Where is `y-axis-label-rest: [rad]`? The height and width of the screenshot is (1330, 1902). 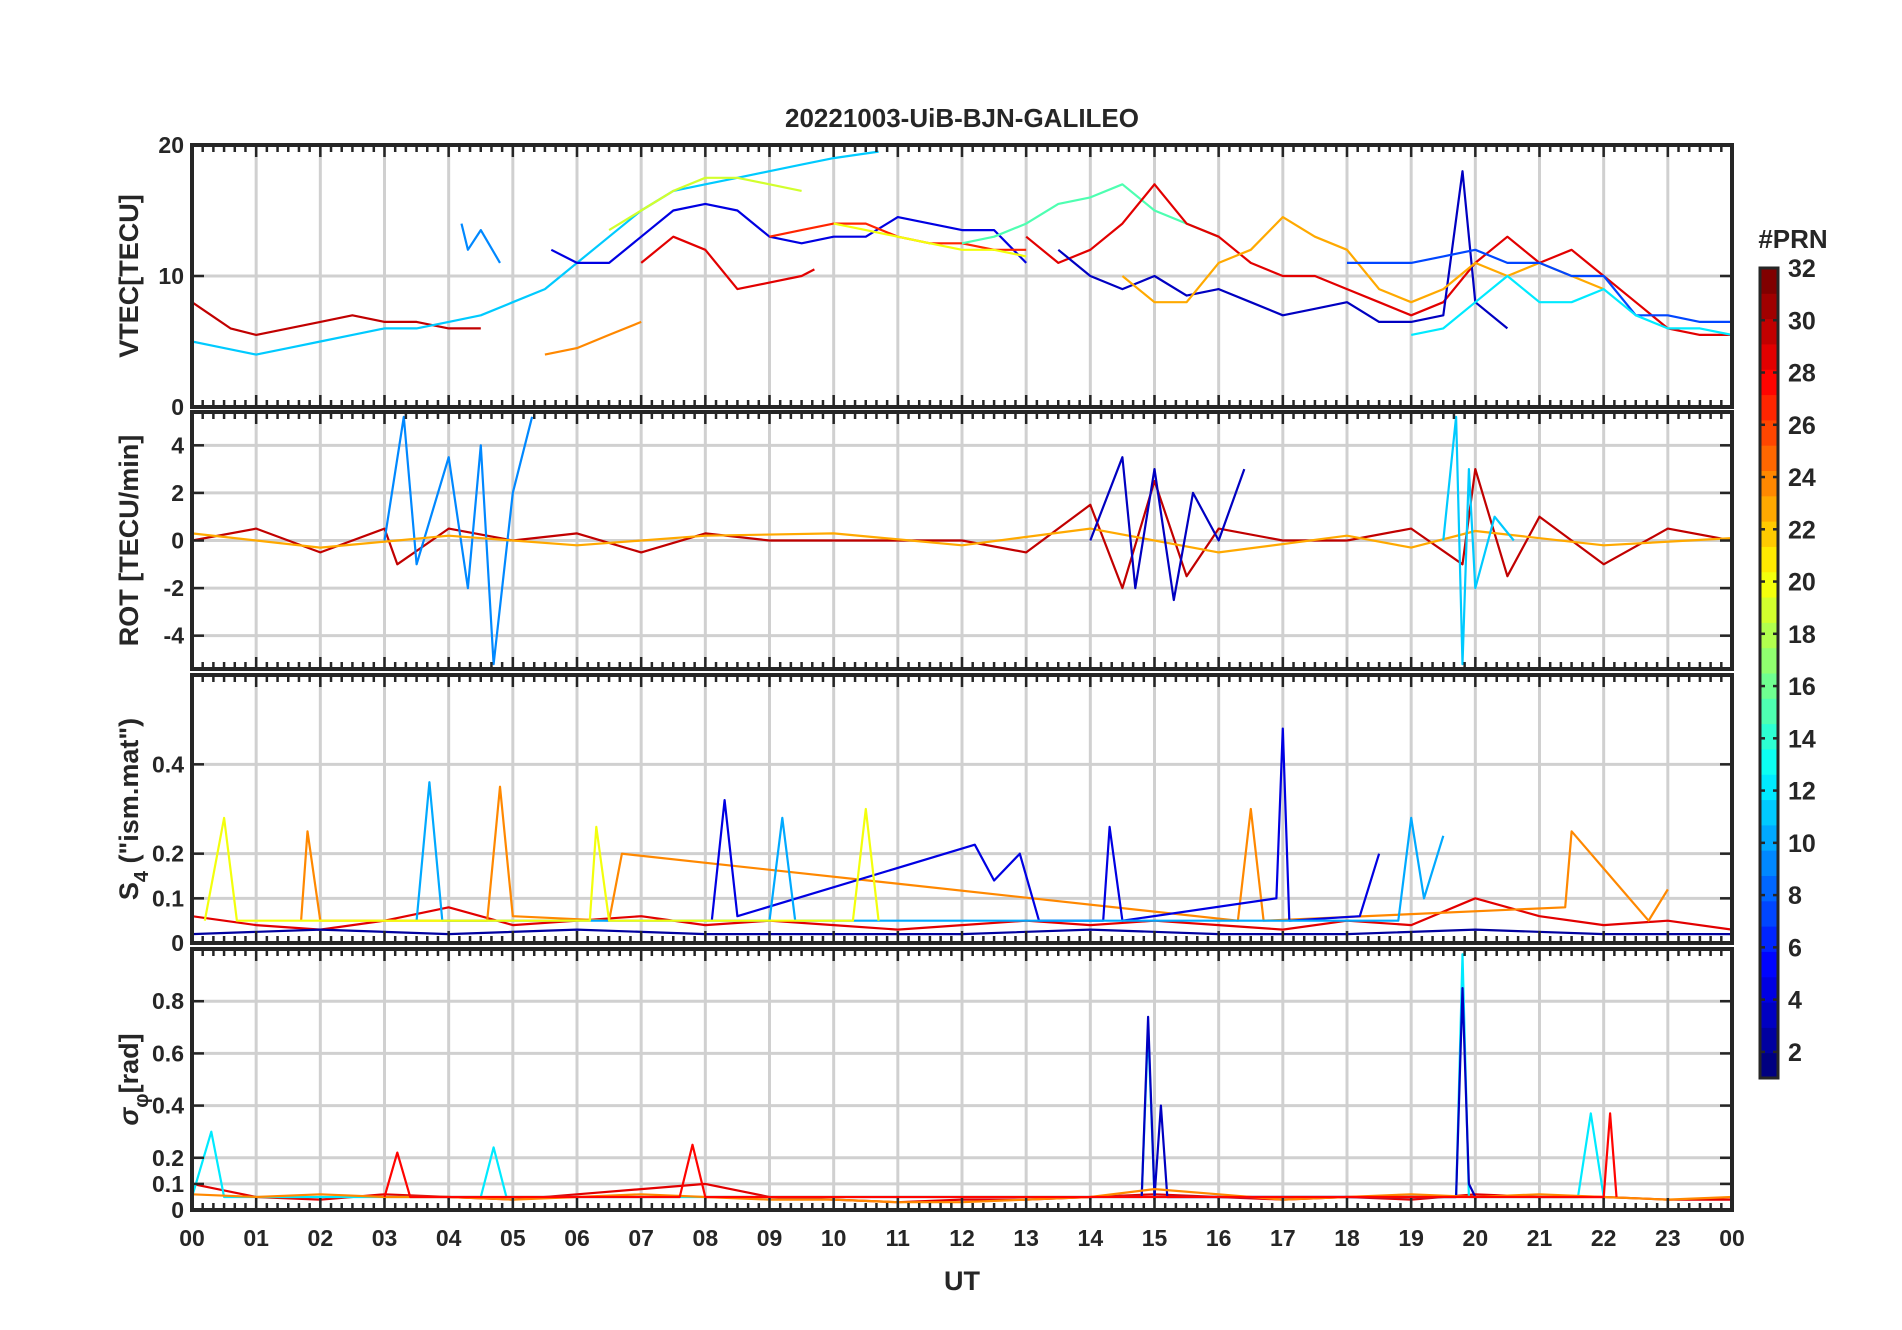
y-axis-label-rest: [rad] is located at coordinates (129, 1063).